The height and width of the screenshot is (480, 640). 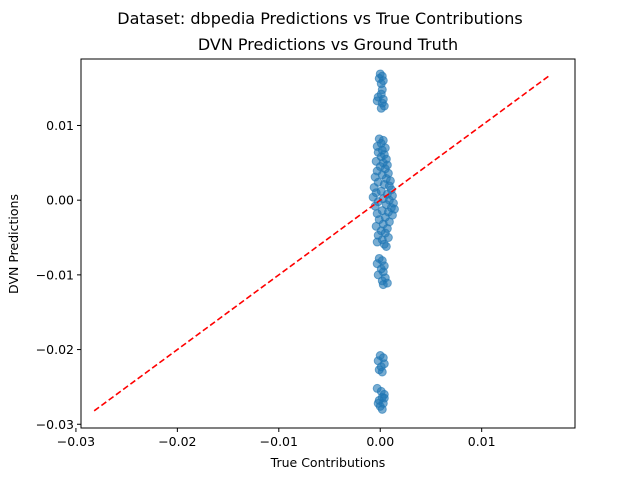 I want to click on y-tick-label: 0.00, so click(x=60, y=200).